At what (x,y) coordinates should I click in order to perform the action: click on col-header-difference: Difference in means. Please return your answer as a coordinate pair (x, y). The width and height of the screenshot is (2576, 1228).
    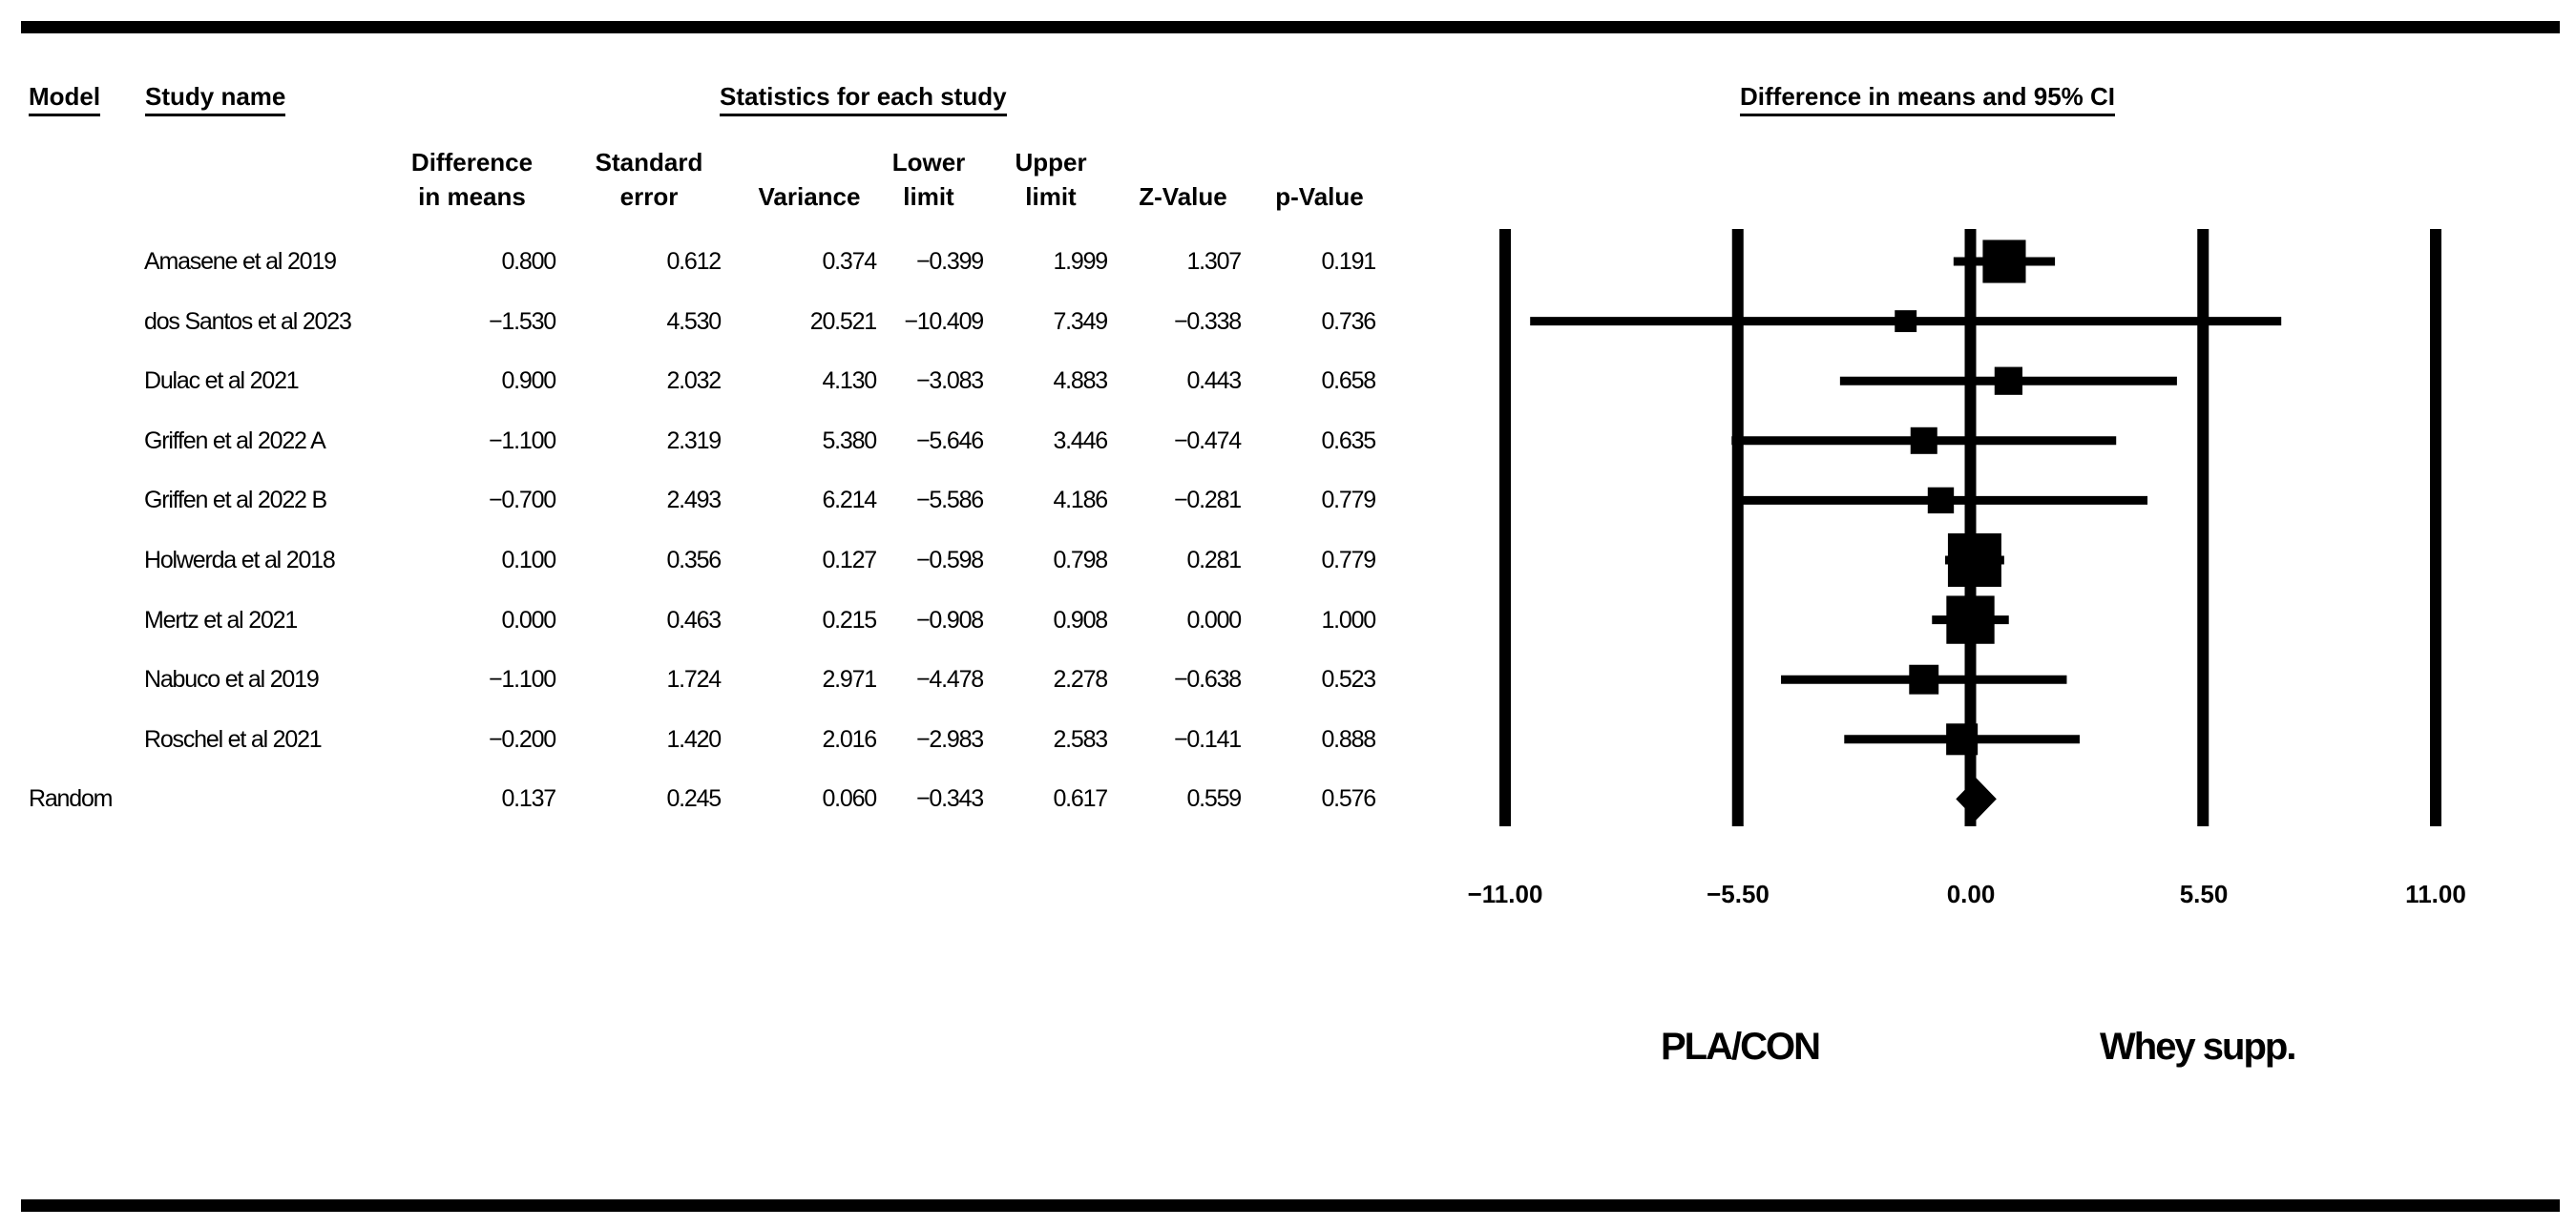
    Looking at the image, I should click on (471, 179).